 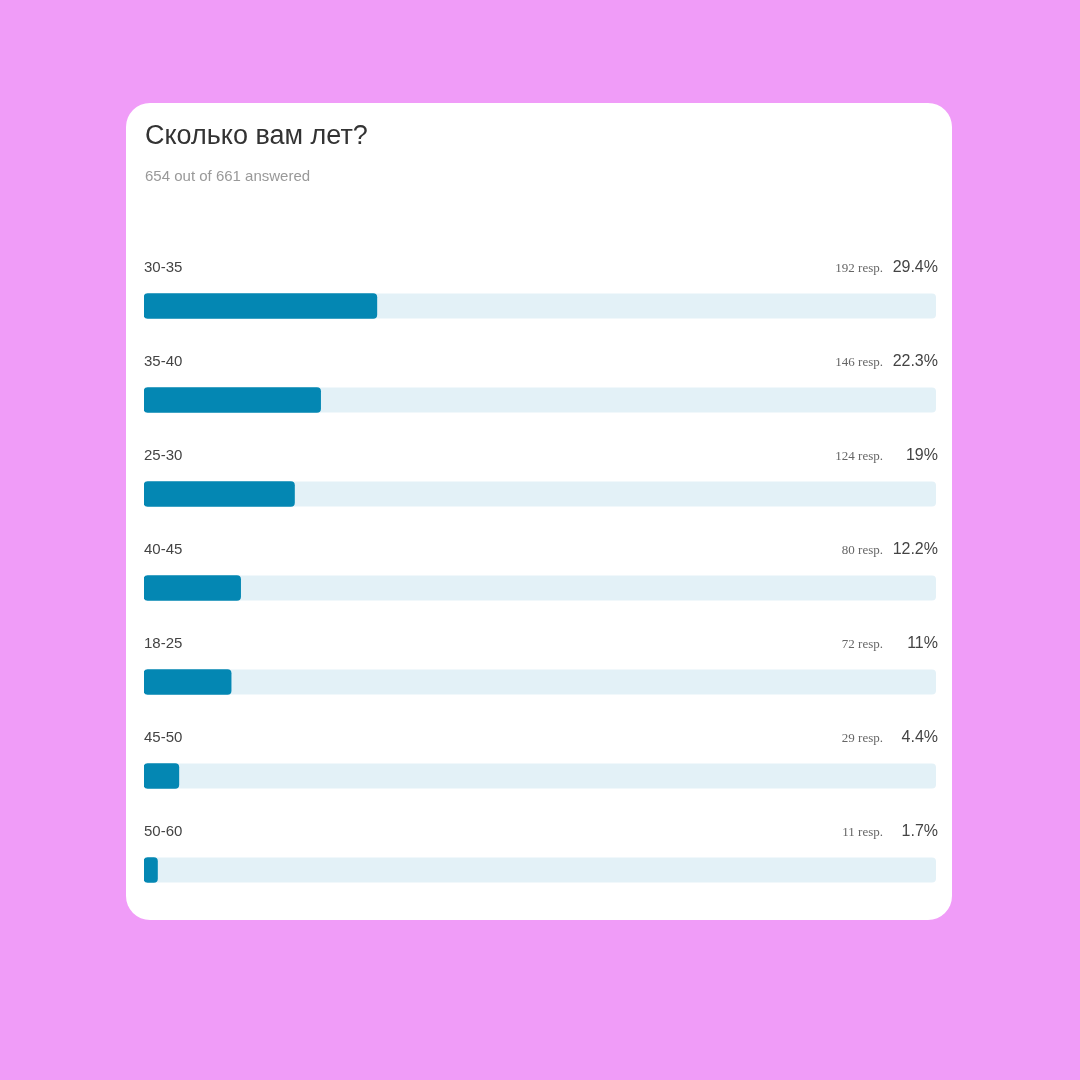 I want to click on data-label: 29.4%, so click(x=915, y=266).